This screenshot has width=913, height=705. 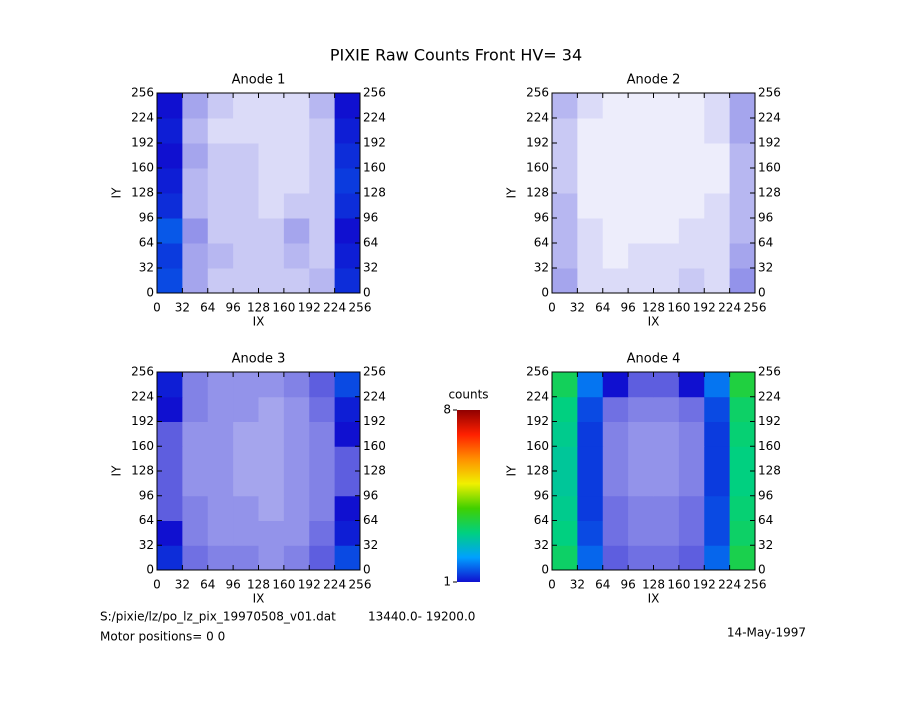 I want to click on y-tick-label: 160, so click(x=769, y=168).